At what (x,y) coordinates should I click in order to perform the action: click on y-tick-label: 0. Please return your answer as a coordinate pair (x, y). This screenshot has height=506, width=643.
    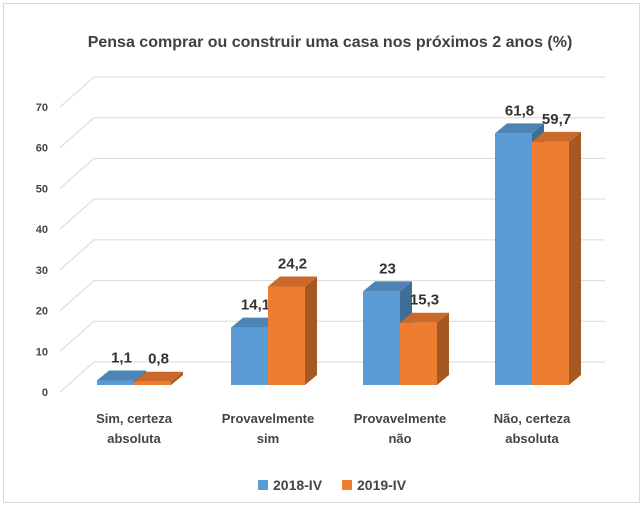
    Looking at the image, I should click on (45, 393).